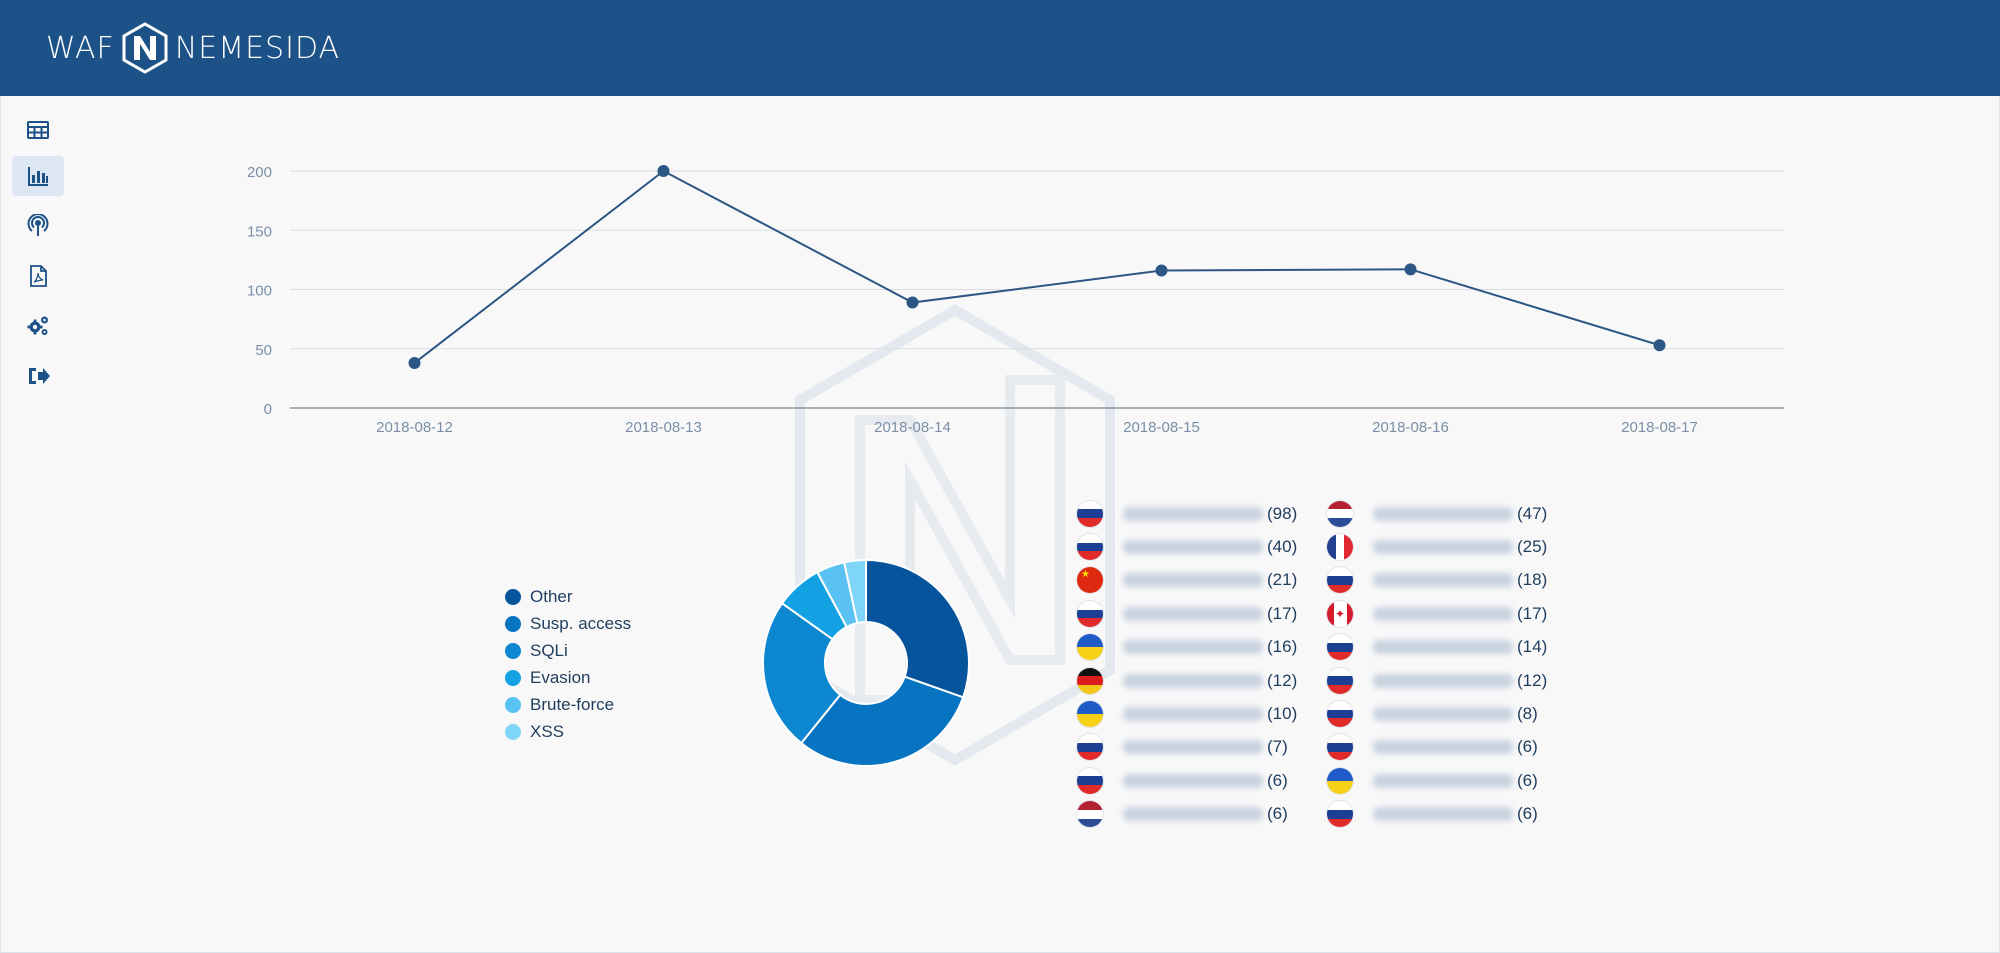 The height and width of the screenshot is (953, 2000). Describe the element at coordinates (38, 276) in the screenshot. I see `sidebar-item-reports` at that location.